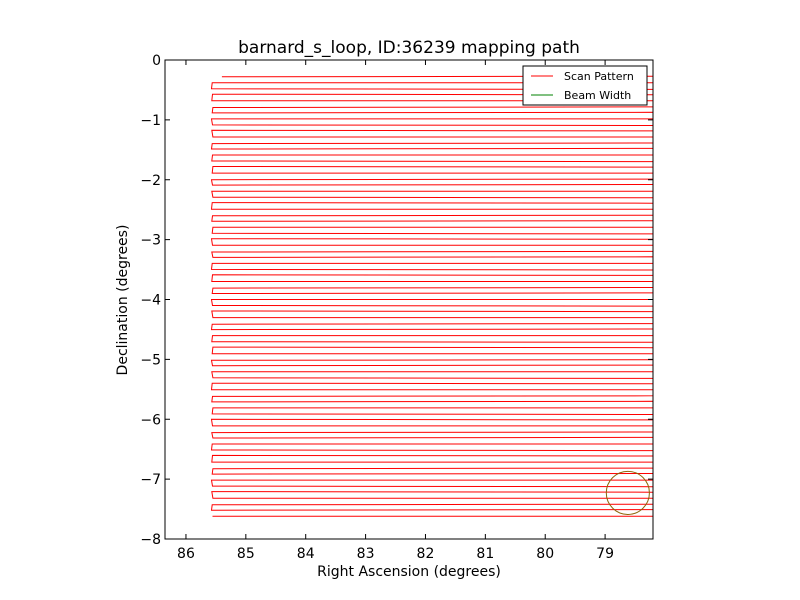 The height and width of the screenshot is (600, 800). Describe the element at coordinates (150, 301) in the screenshot. I see `y-tick-label: −4` at that location.